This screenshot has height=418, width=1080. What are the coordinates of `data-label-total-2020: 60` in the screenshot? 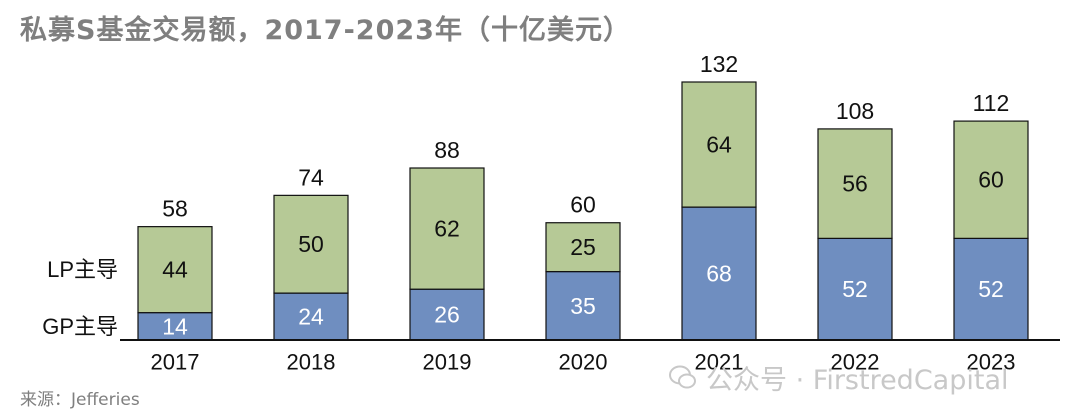 It's located at (583, 205).